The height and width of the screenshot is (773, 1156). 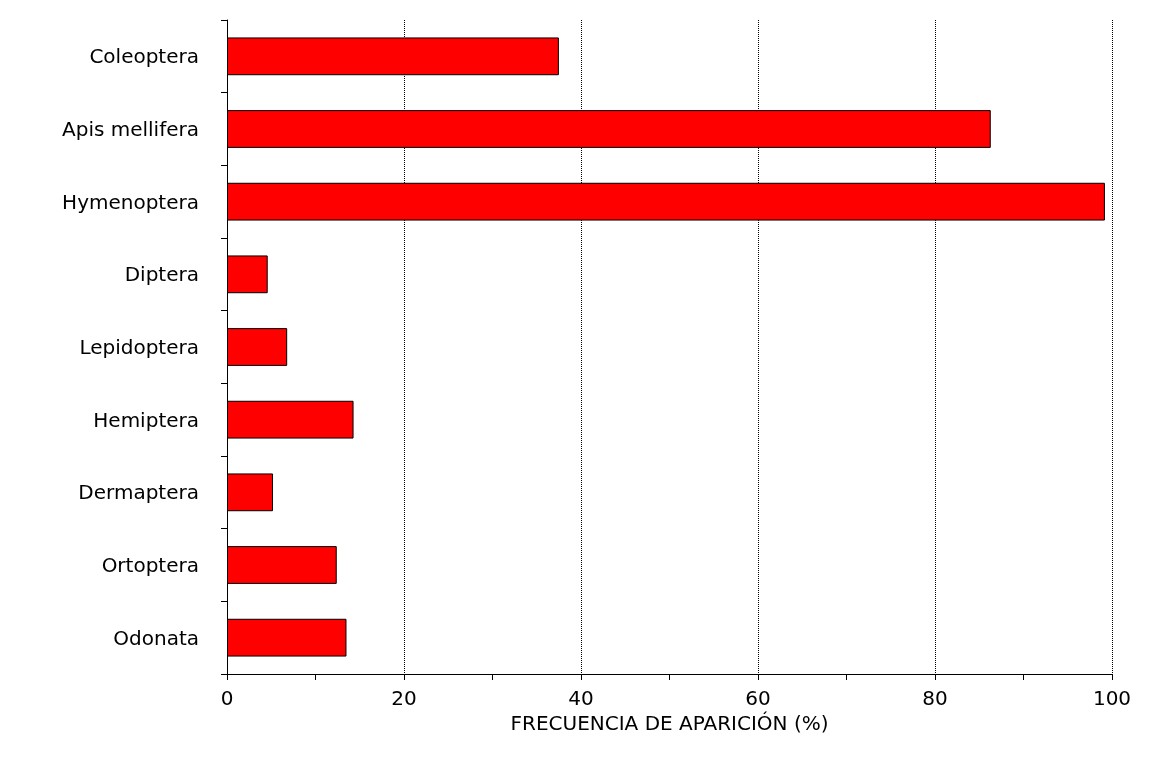 What do you see at coordinates (156, 637) in the screenshot?
I see `y-tick-label: Odonata` at bounding box center [156, 637].